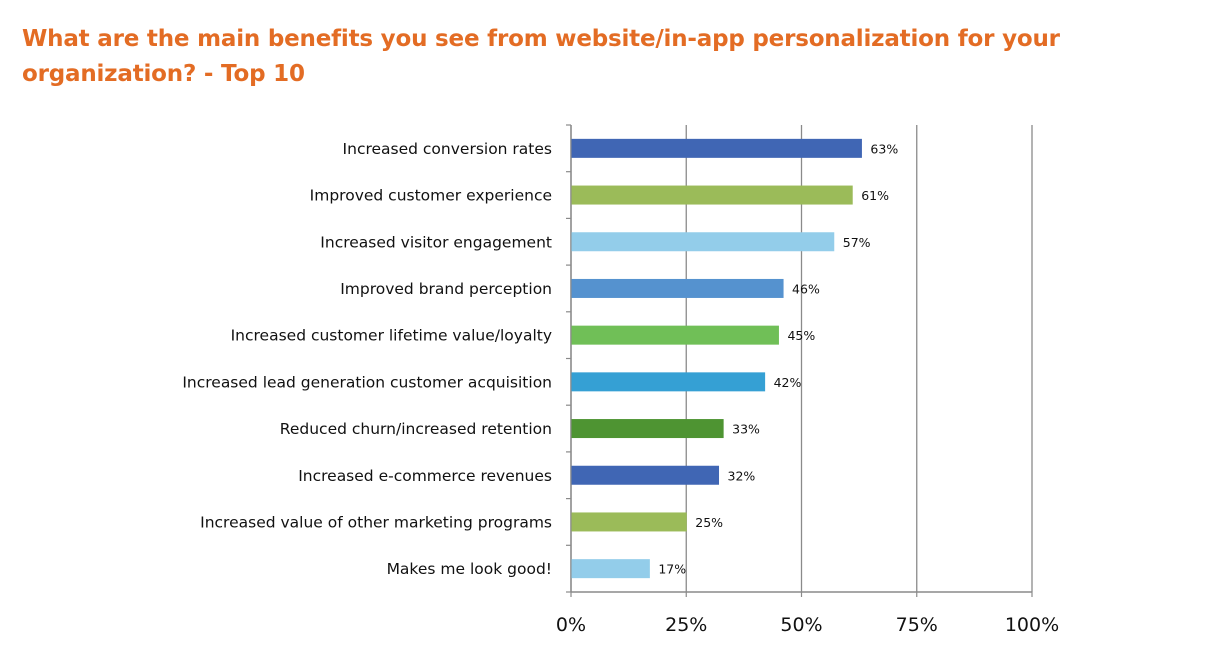 This screenshot has height=652, width=1222. I want to click on category-label-7: Reduced churn/increased retention, so click(416, 429).